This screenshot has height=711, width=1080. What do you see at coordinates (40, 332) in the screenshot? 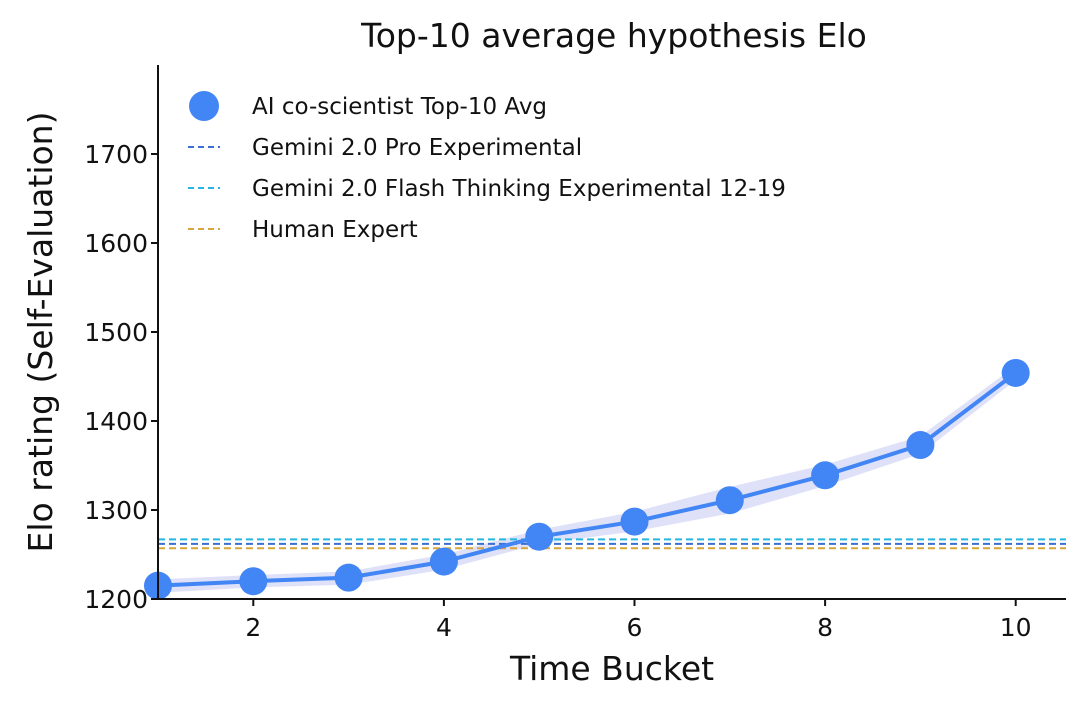
I see `y-axis-title: Elo rating (Self-Evaluation)` at bounding box center [40, 332].